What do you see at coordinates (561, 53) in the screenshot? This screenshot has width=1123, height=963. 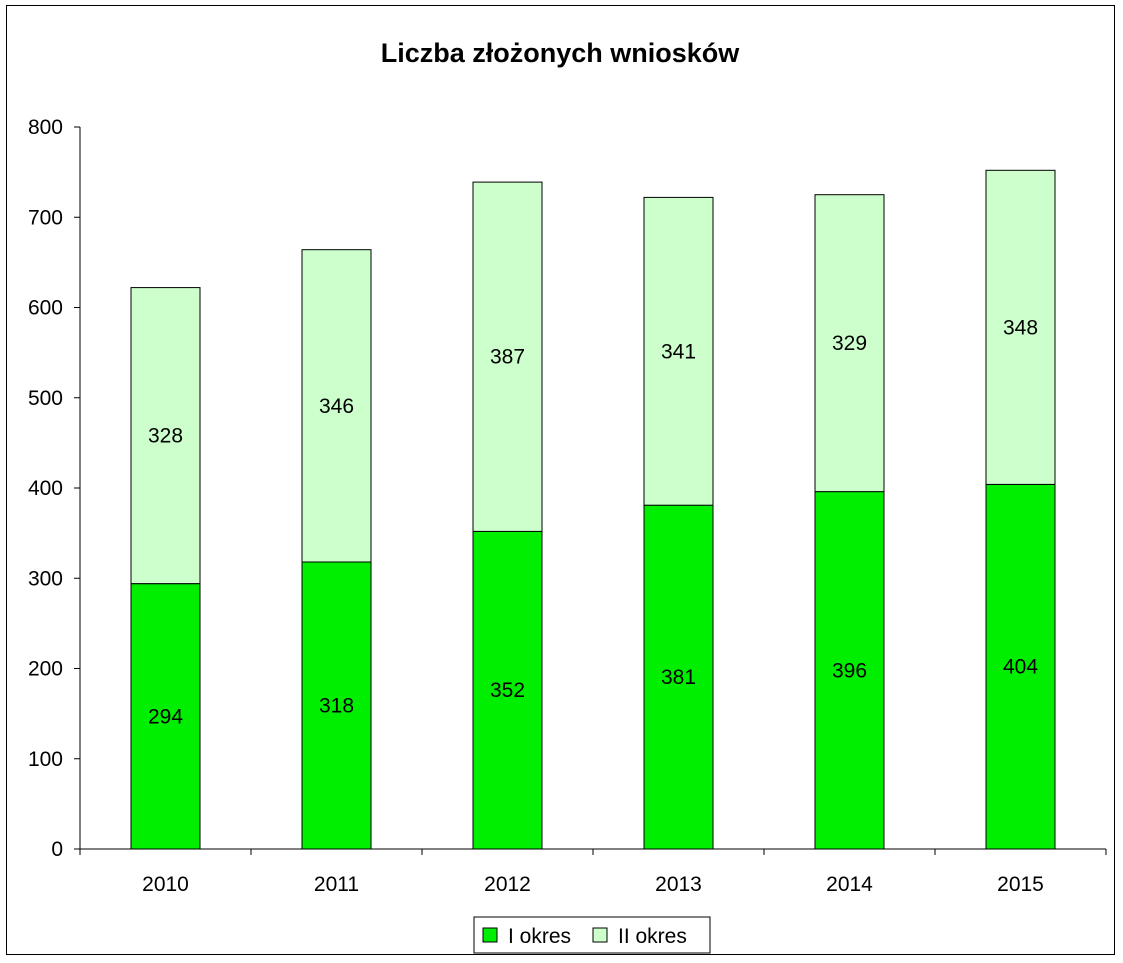 I see `chart-title: Liczba złożonych wniosków` at bounding box center [561, 53].